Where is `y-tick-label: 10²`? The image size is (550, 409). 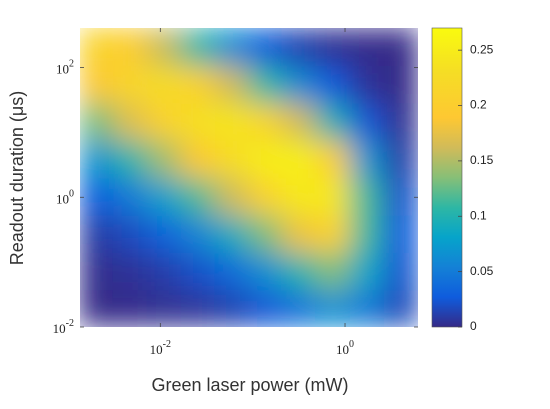
y-tick-label: 10² is located at coordinates (65, 68).